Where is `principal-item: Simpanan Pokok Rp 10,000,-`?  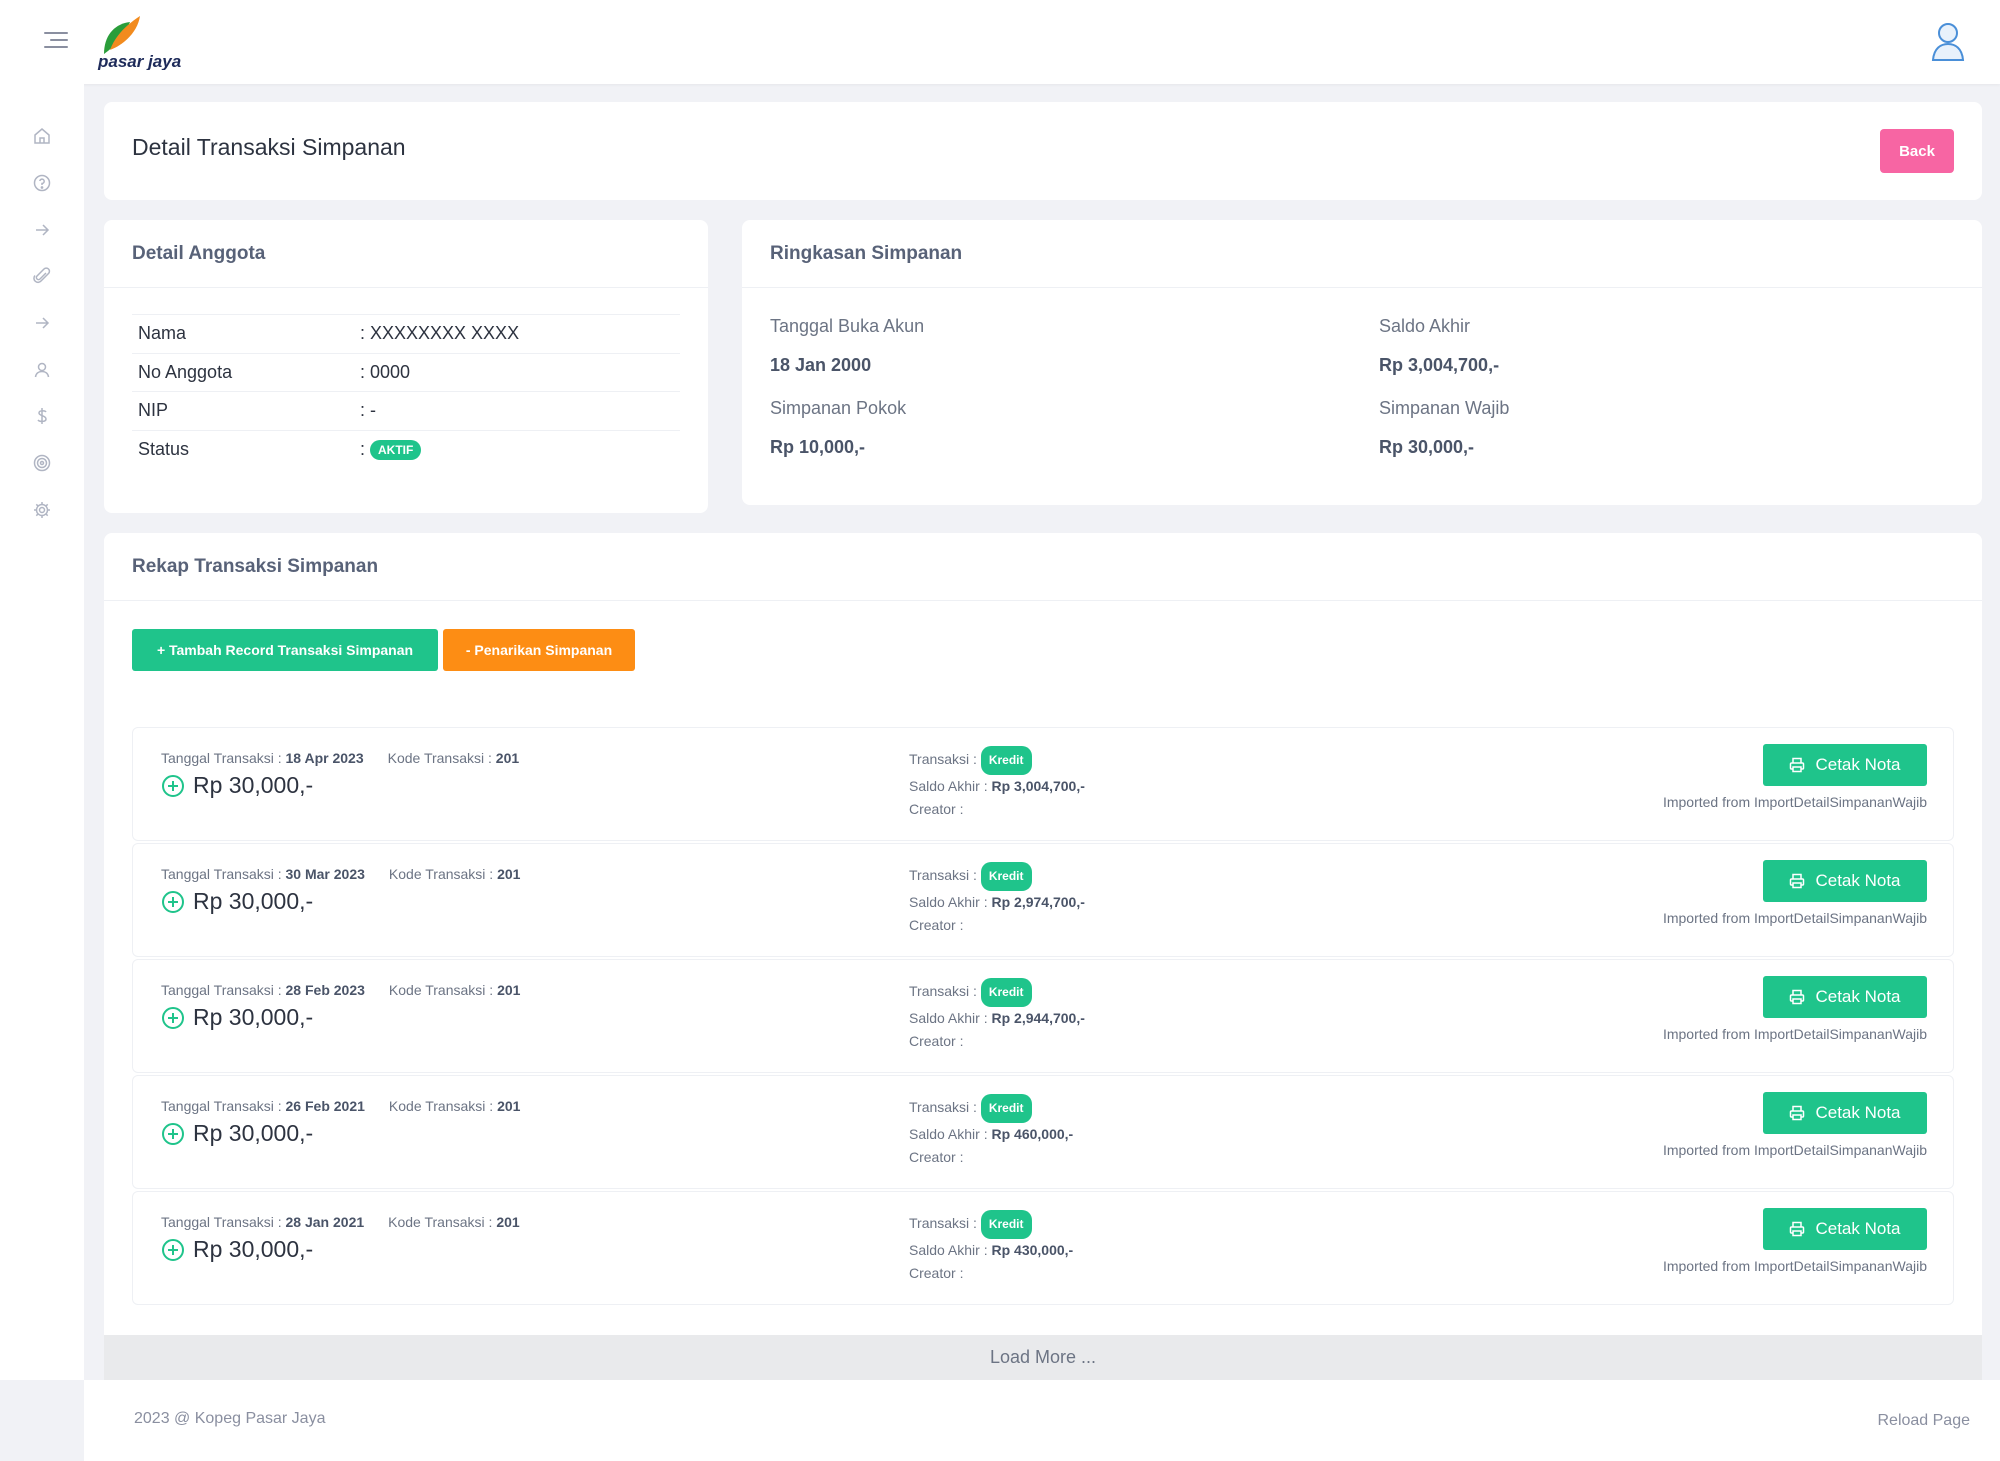
principal-item: Simpanan Pokok Rp 10,000,- is located at coordinates (838, 428).